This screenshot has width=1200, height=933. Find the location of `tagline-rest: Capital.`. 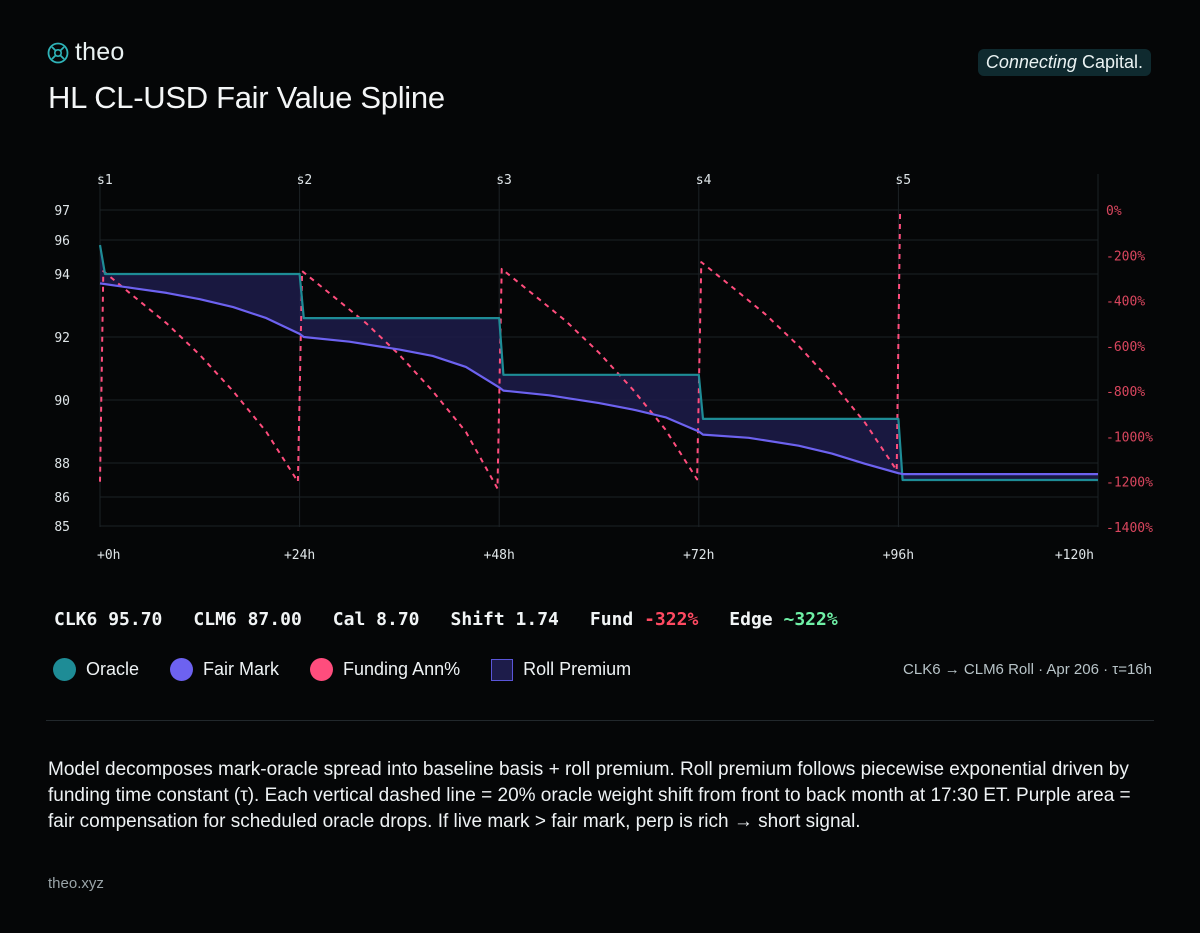

tagline-rest: Capital. is located at coordinates (1112, 62).